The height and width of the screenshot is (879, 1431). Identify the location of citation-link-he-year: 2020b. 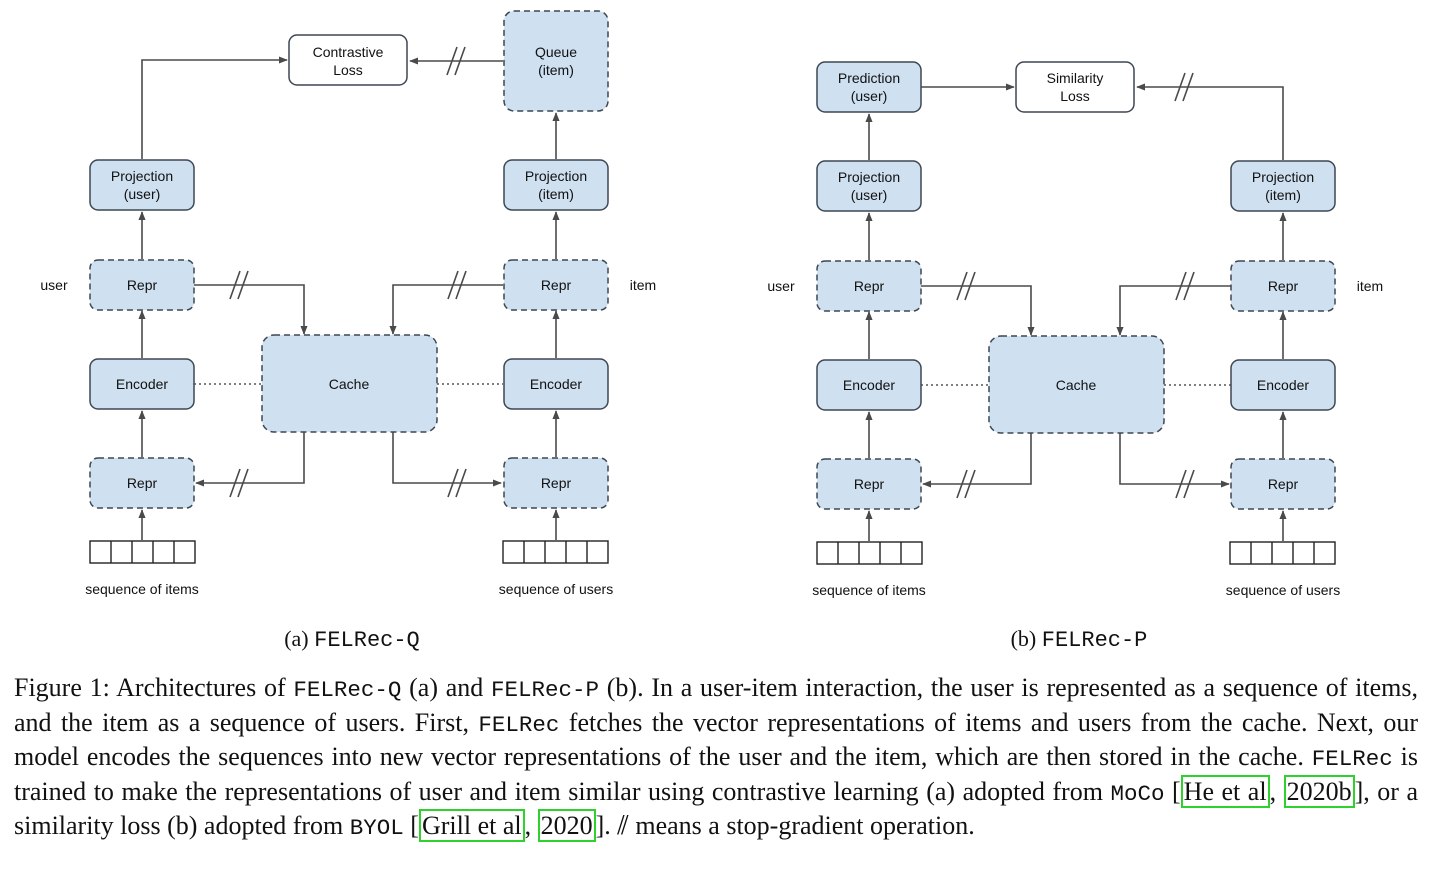
(1319, 791).